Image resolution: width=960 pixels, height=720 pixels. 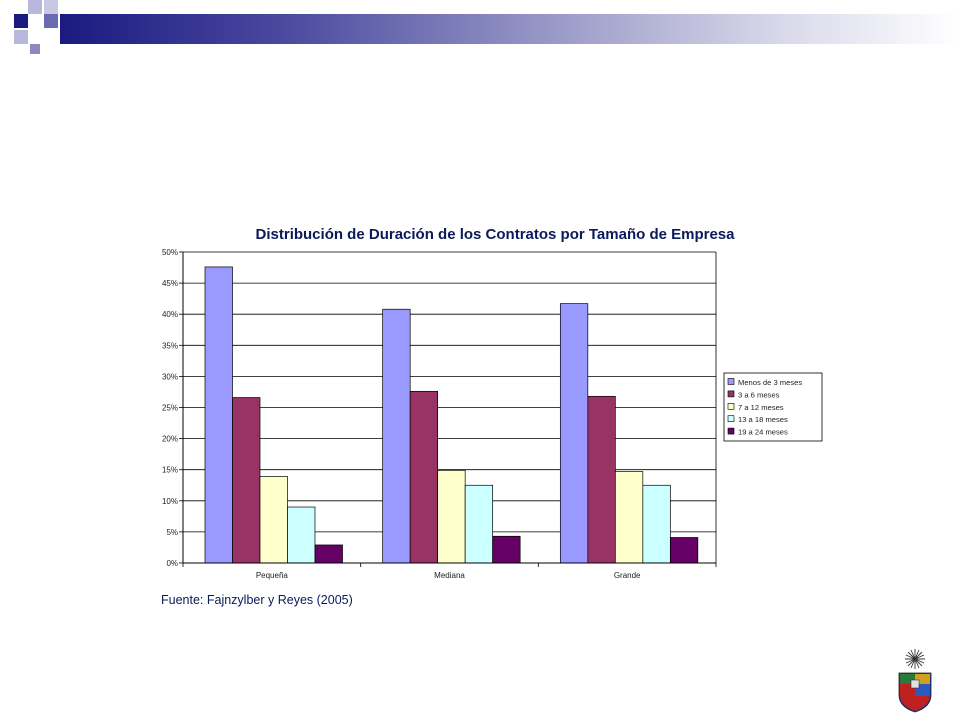 I want to click on header-square-mid, so click(x=51, y=21).